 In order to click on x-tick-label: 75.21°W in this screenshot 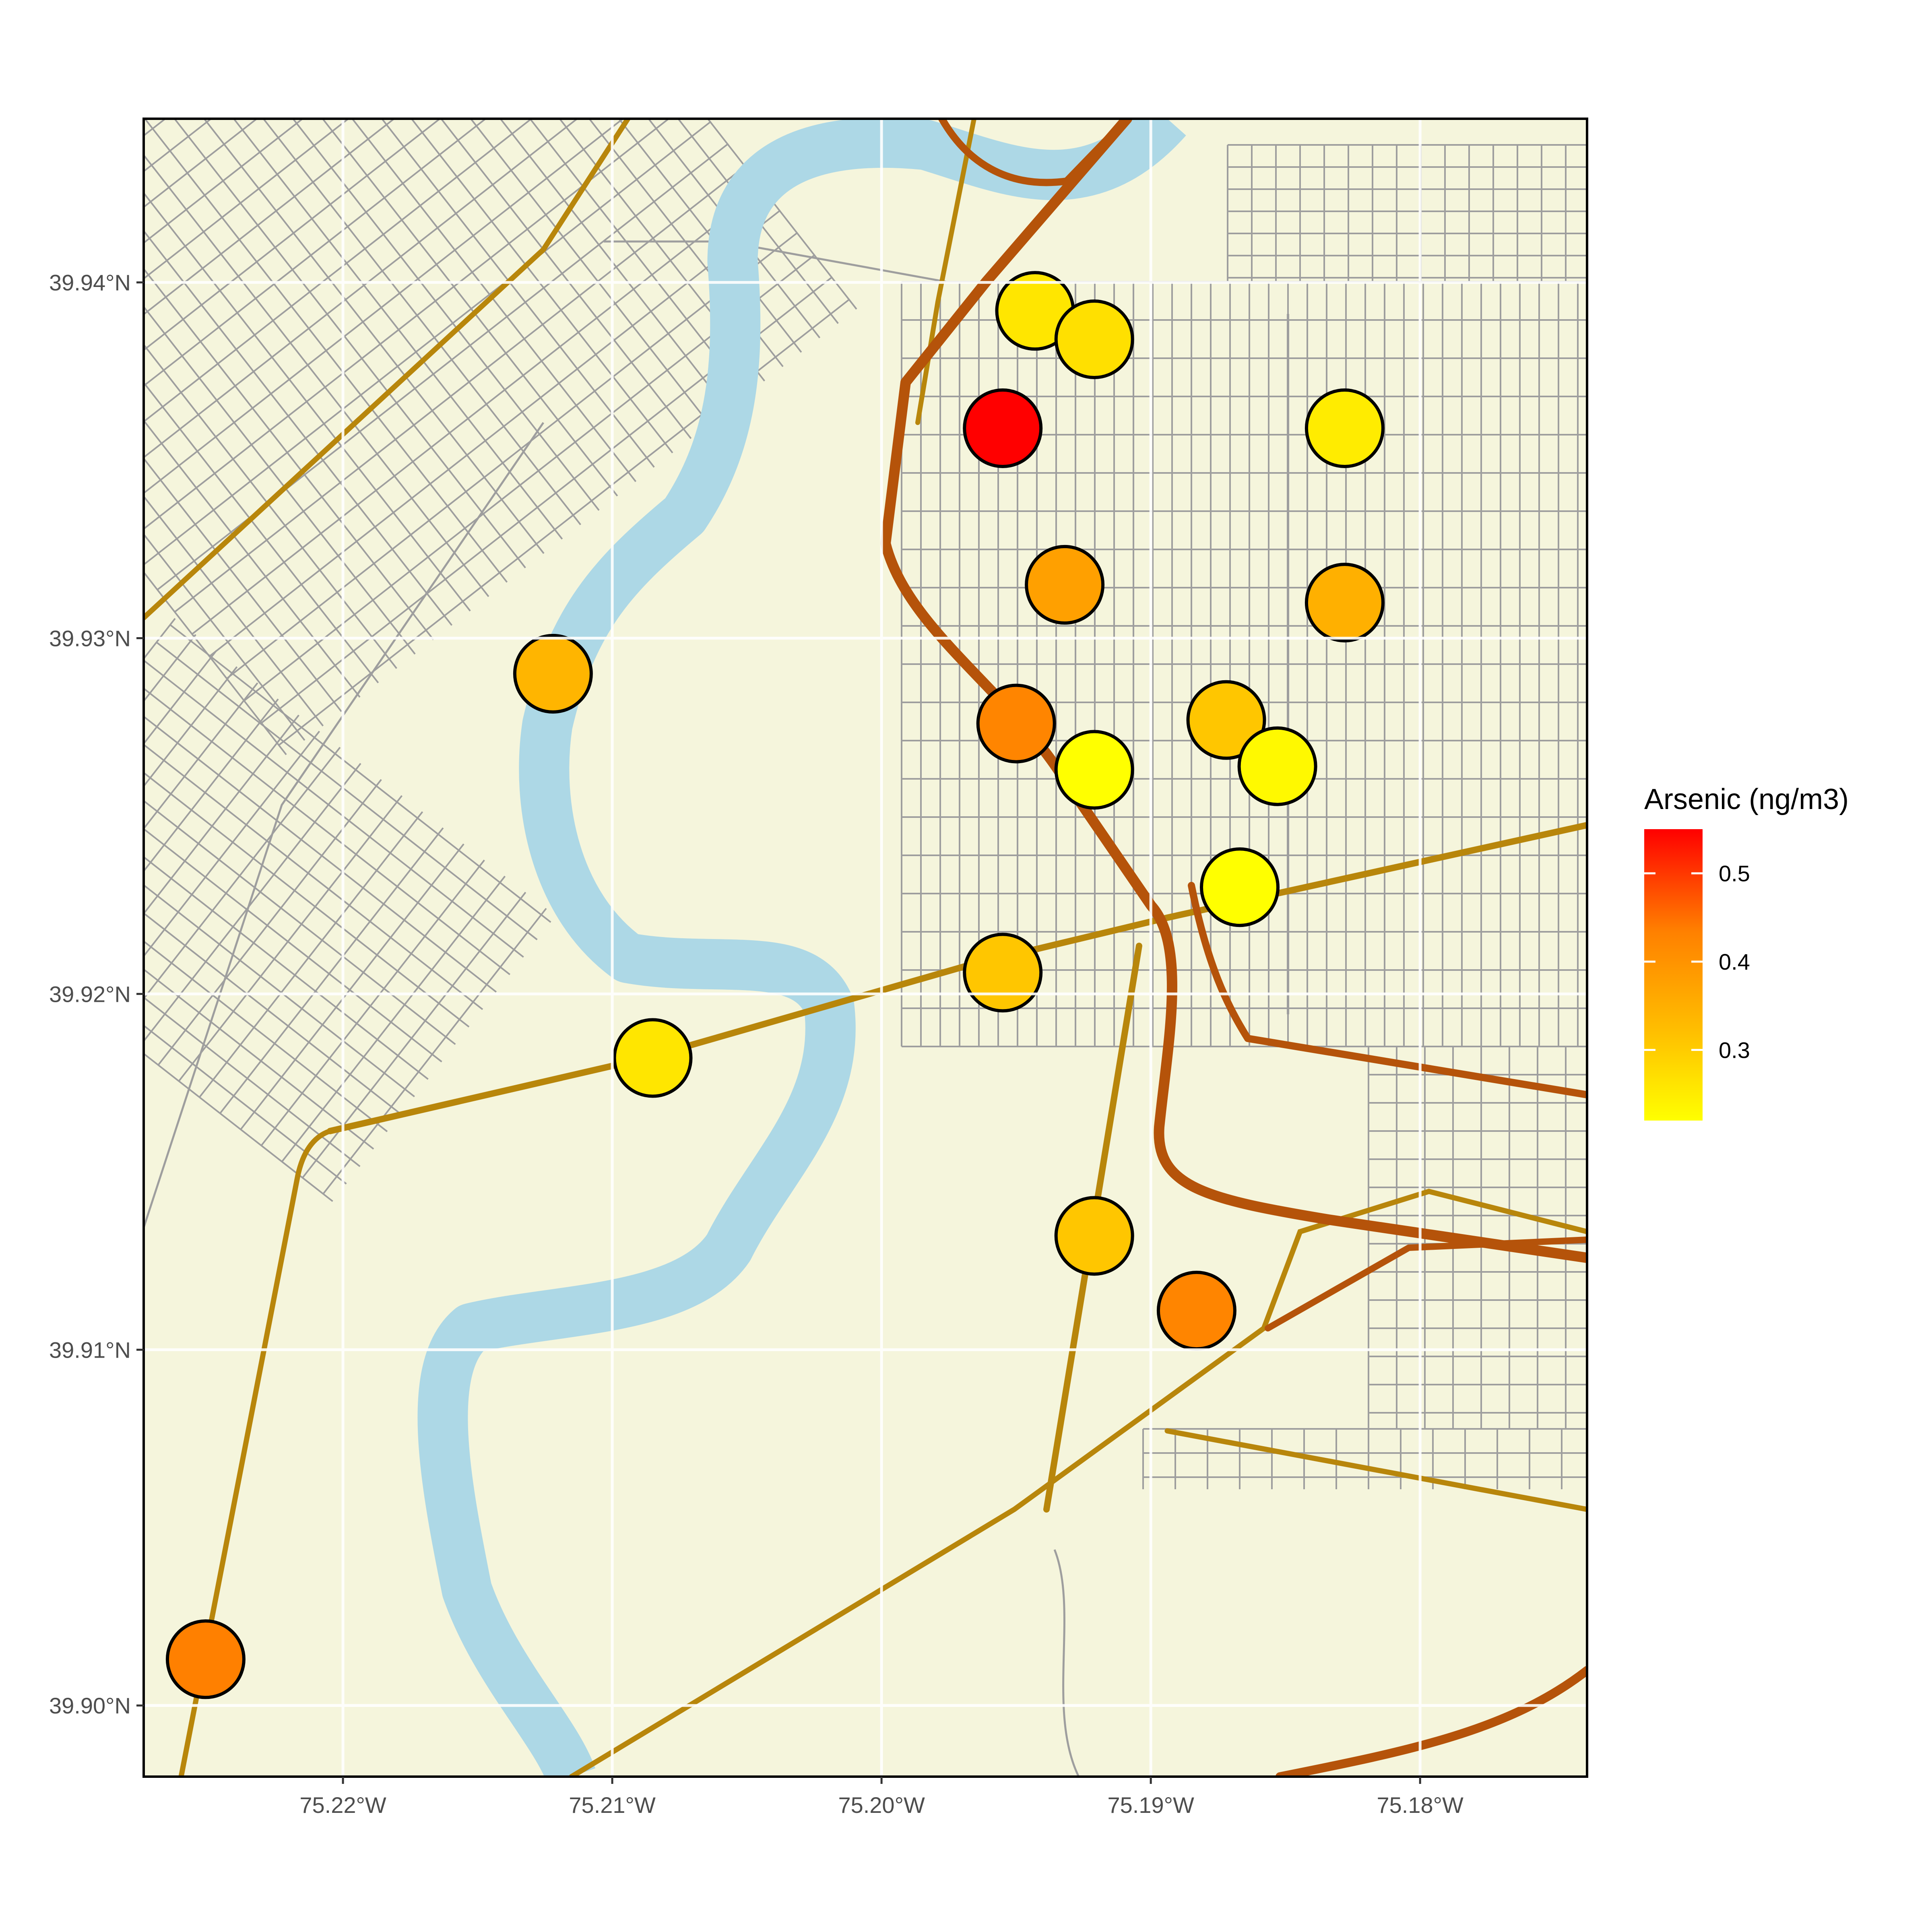, I will do `click(612, 1805)`.